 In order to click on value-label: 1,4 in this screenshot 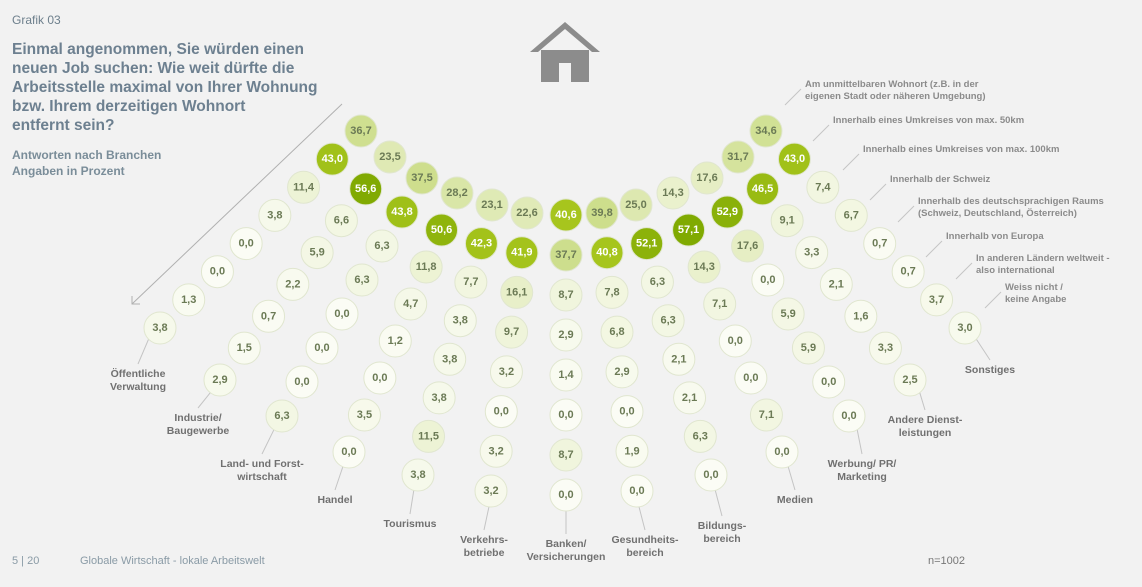, I will do `click(566, 375)`.